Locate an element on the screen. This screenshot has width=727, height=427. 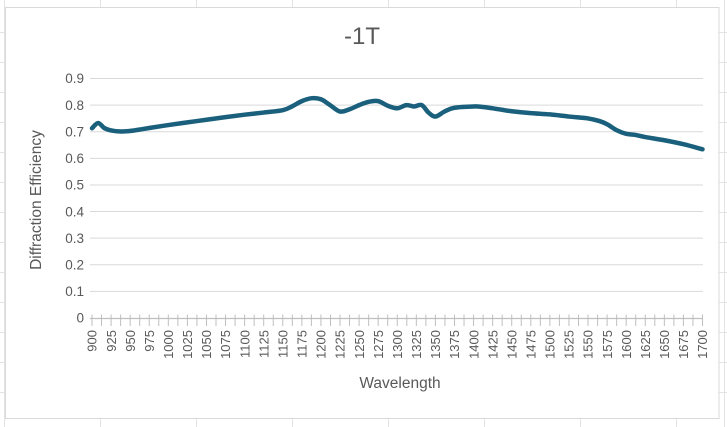
x-tick-label: 1450 is located at coordinates (511, 344).